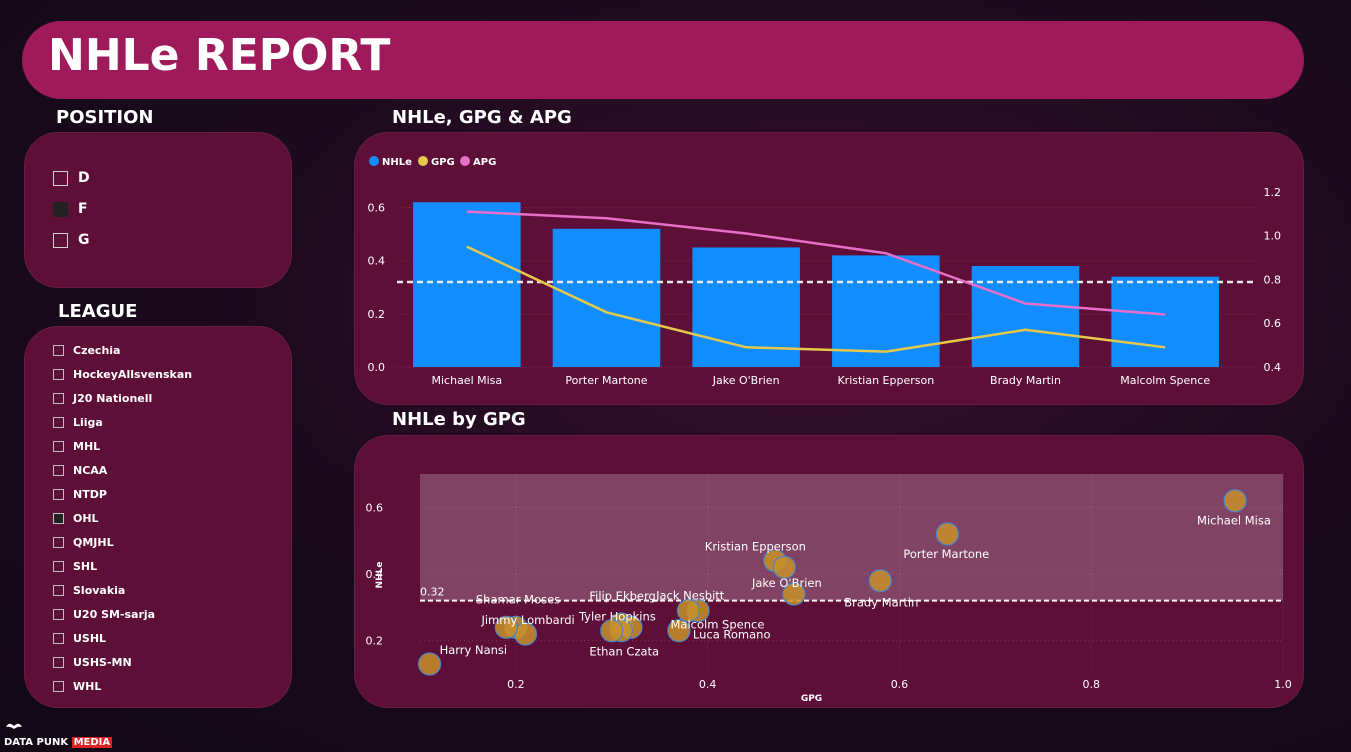  What do you see at coordinates (97, 350) in the screenshot?
I see `league-option-label: Czechia` at bounding box center [97, 350].